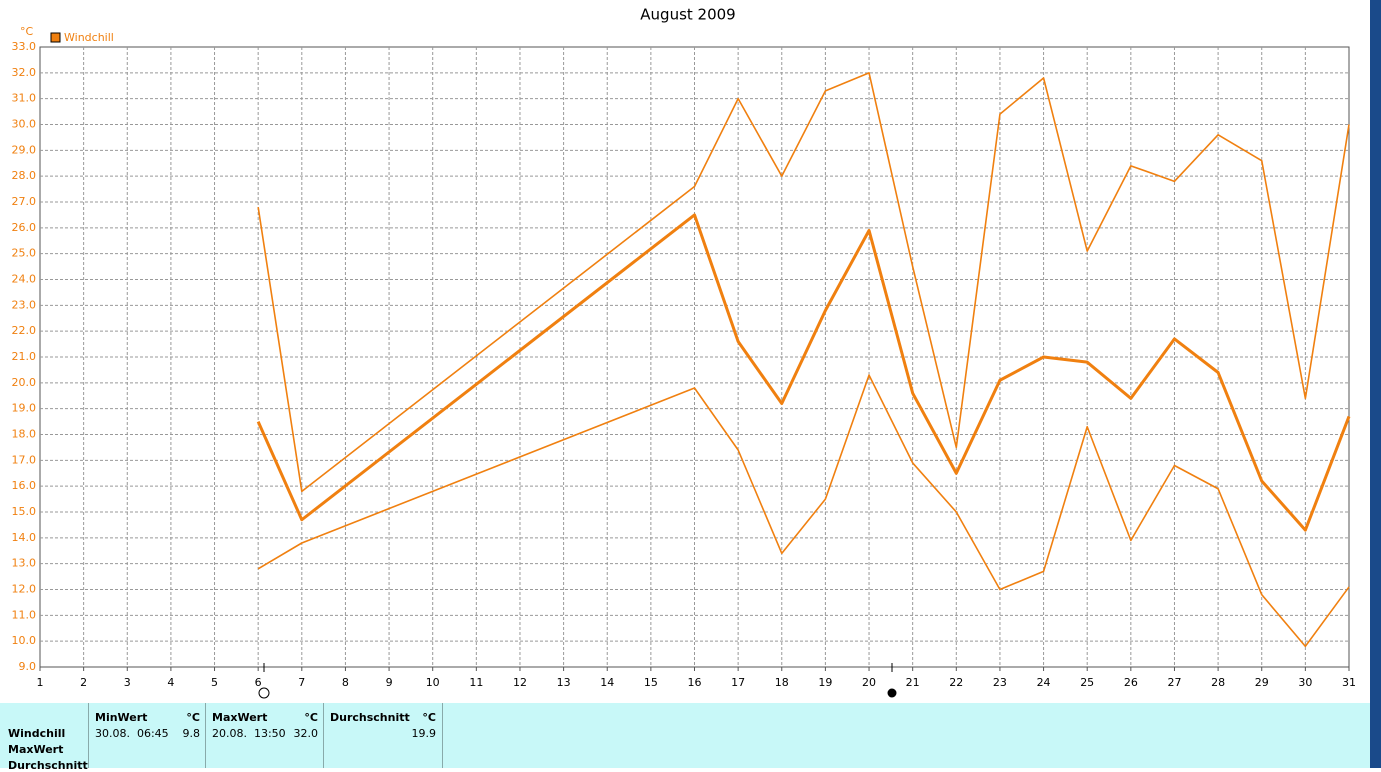  Describe the element at coordinates (24, 304) in the screenshot. I see `y-tick-label: 23.0` at that location.